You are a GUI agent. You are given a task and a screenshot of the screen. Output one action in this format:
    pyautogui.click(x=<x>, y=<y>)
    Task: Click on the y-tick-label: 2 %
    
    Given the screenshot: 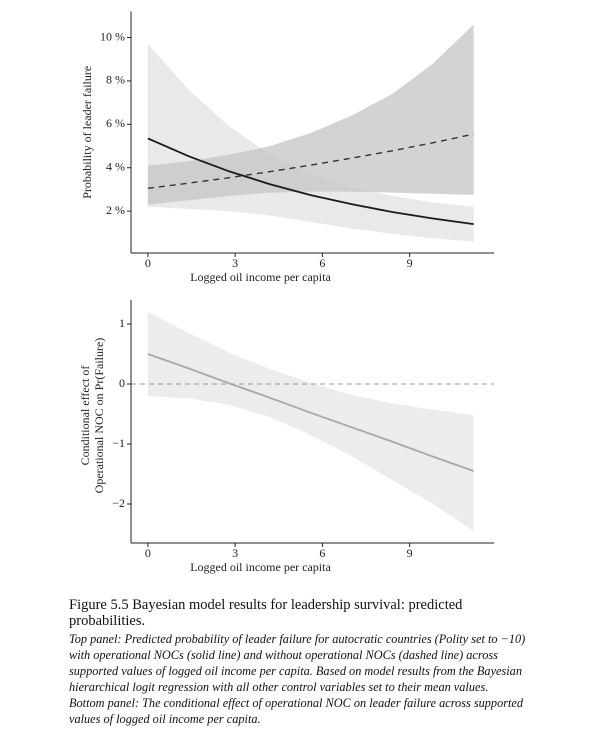 What is the action you would take?
    pyautogui.click(x=115, y=210)
    